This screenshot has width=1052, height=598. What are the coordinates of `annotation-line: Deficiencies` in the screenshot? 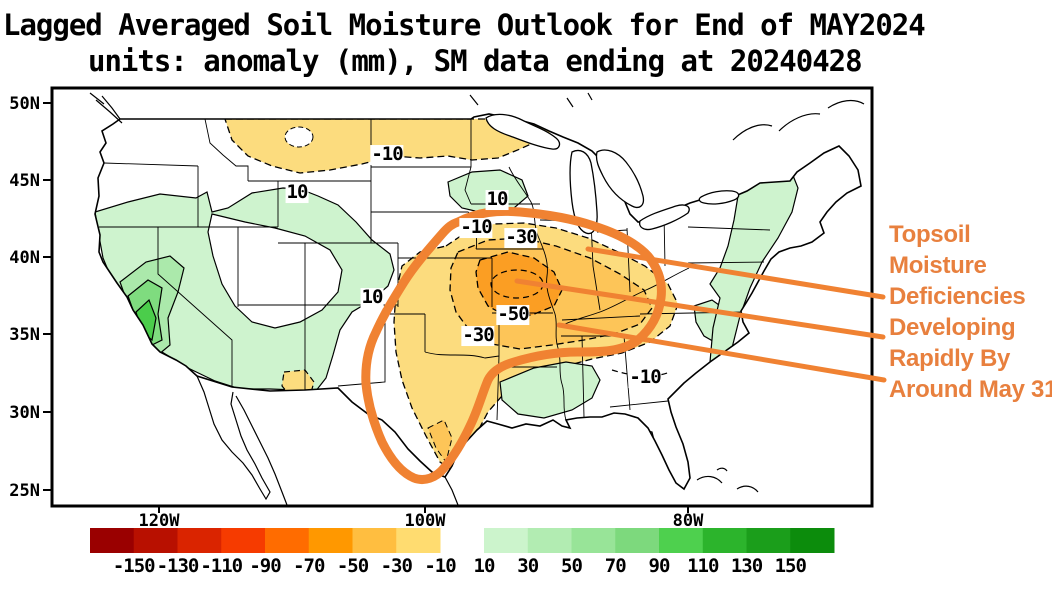 It's located at (957, 296).